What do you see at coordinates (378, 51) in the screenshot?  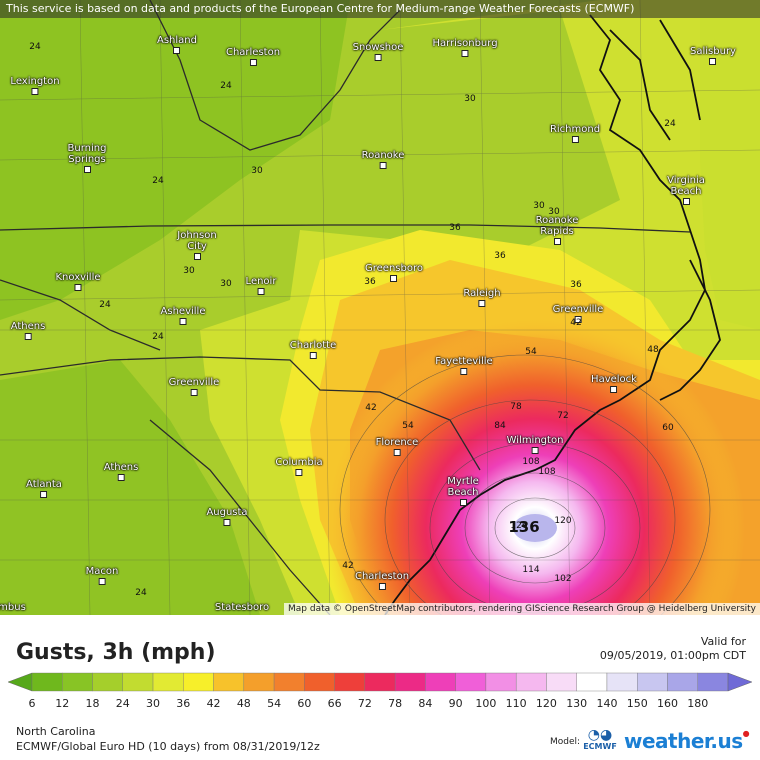 I see `city-label: Snowshoe` at bounding box center [378, 51].